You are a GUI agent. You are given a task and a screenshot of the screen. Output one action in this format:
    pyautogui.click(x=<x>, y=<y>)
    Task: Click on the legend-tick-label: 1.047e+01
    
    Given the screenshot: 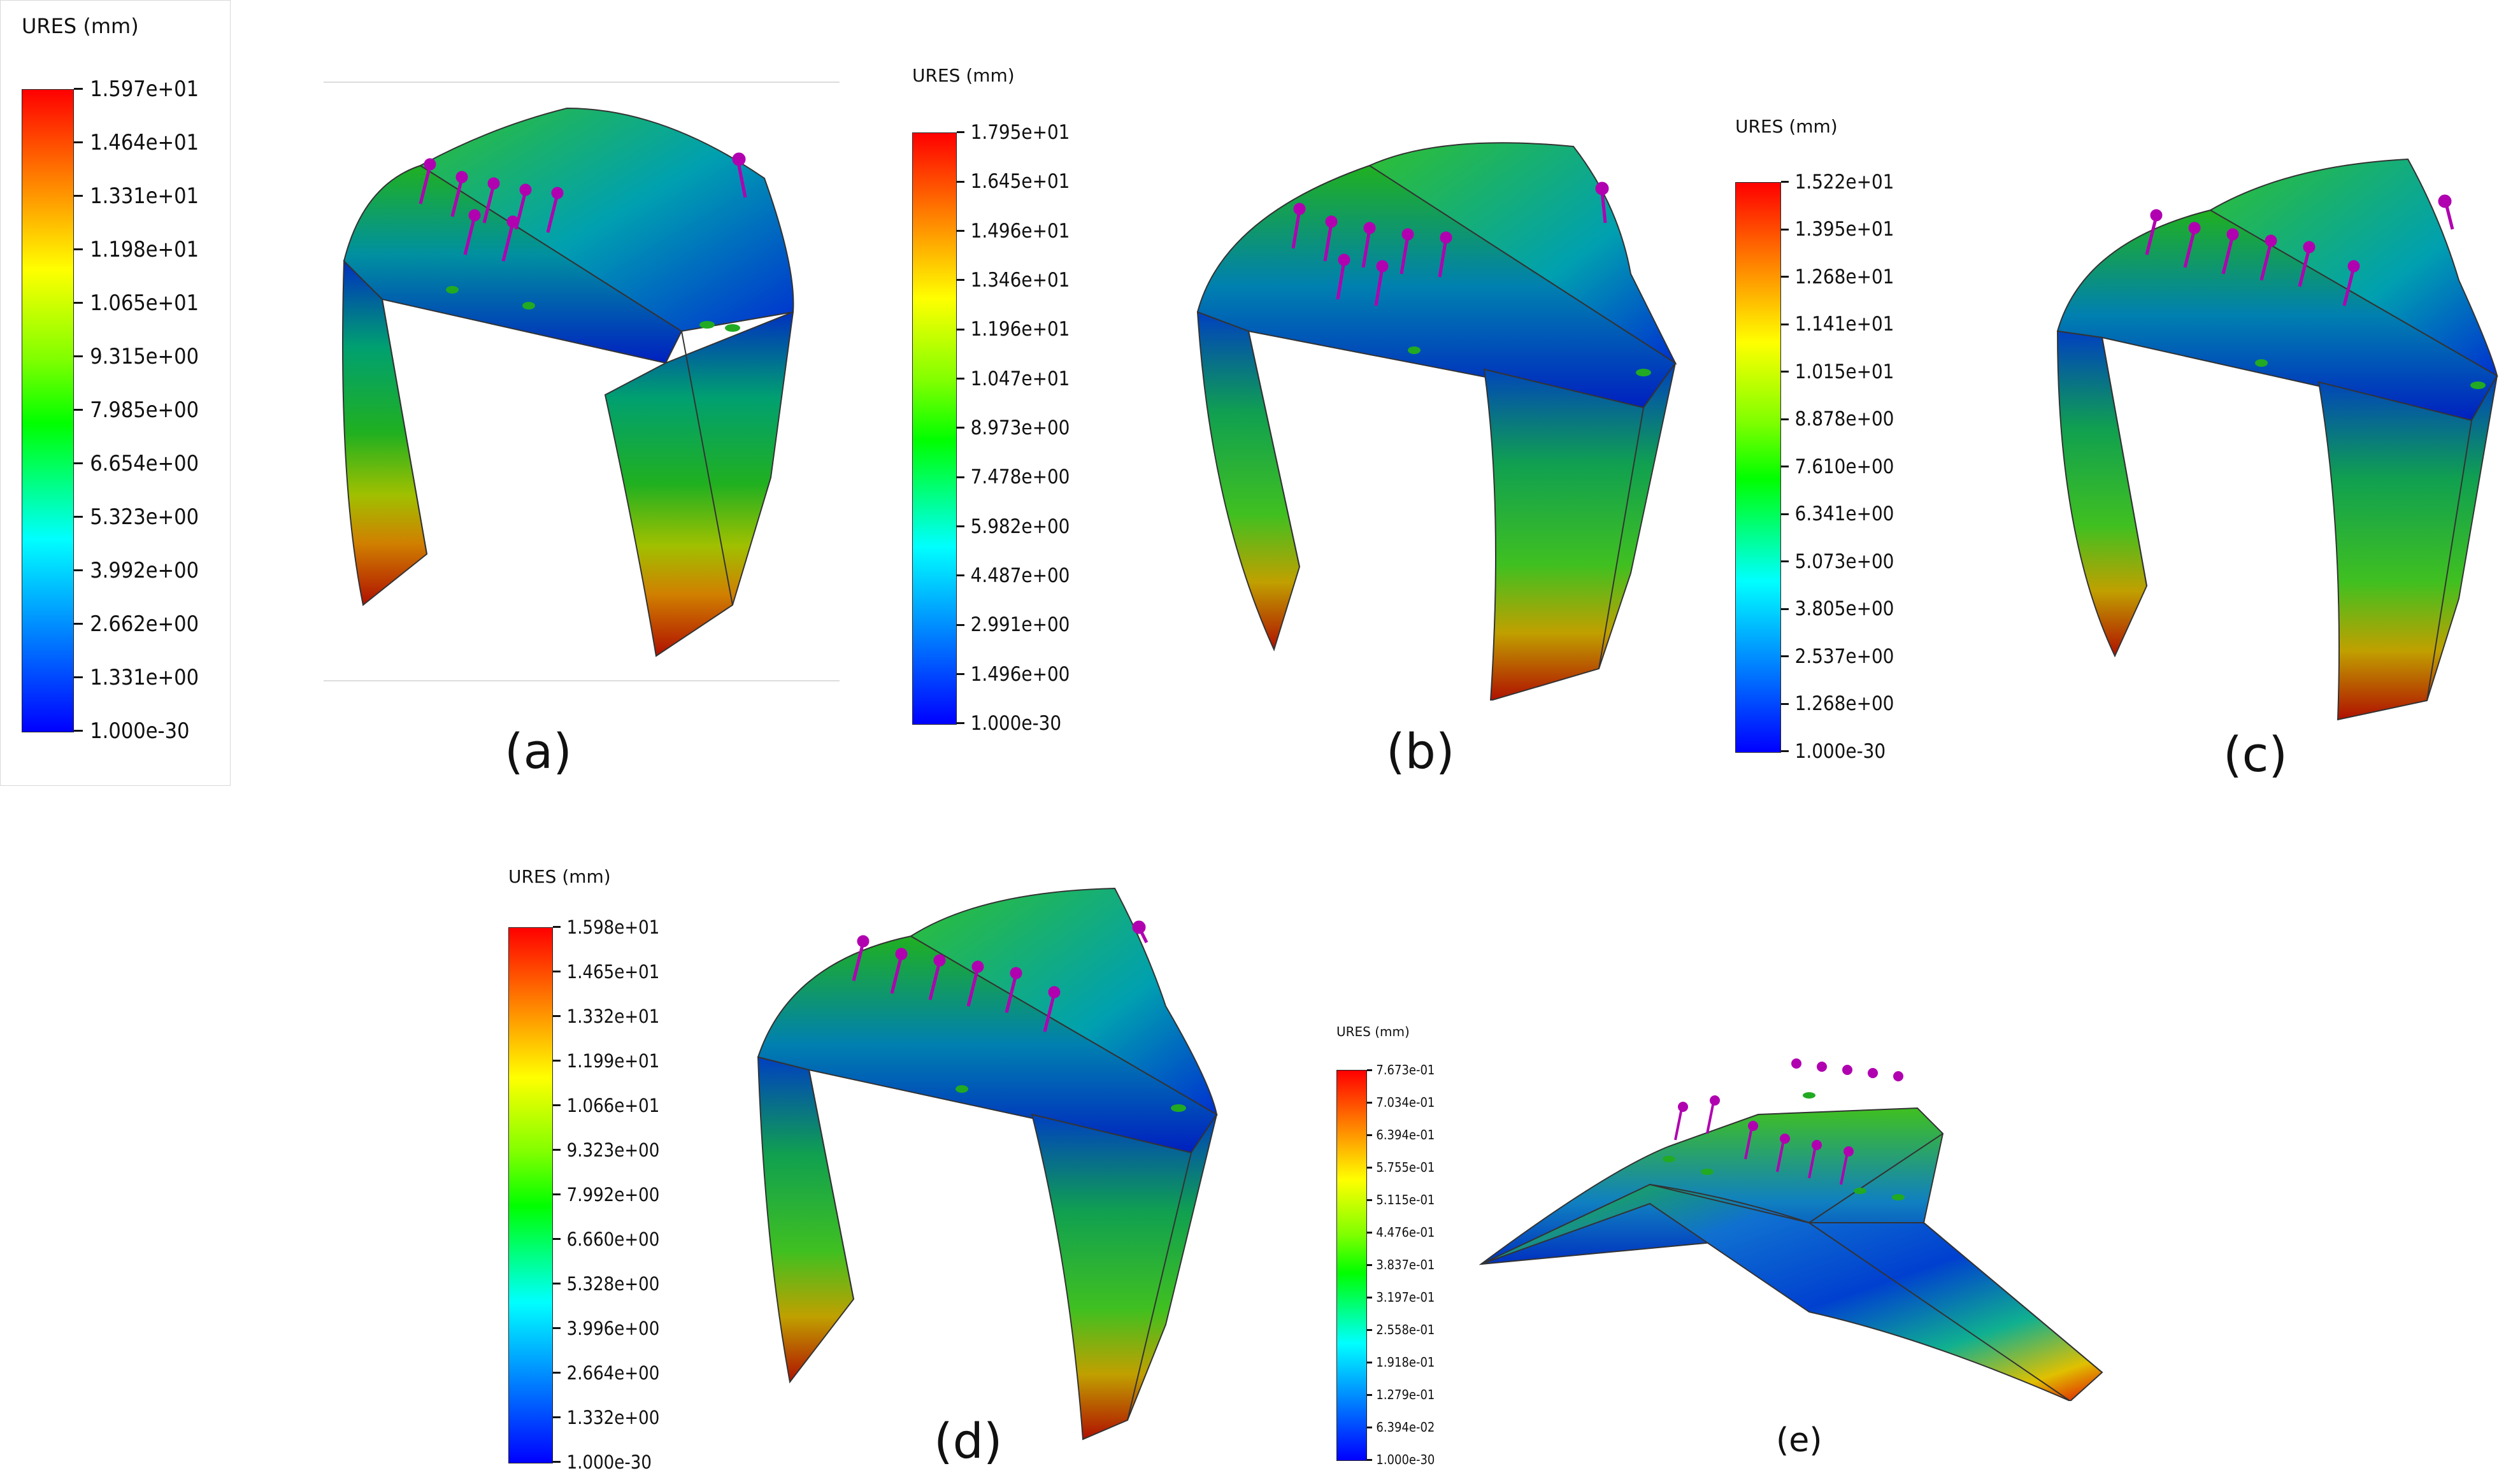 What is the action you would take?
    pyautogui.click(x=1020, y=378)
    